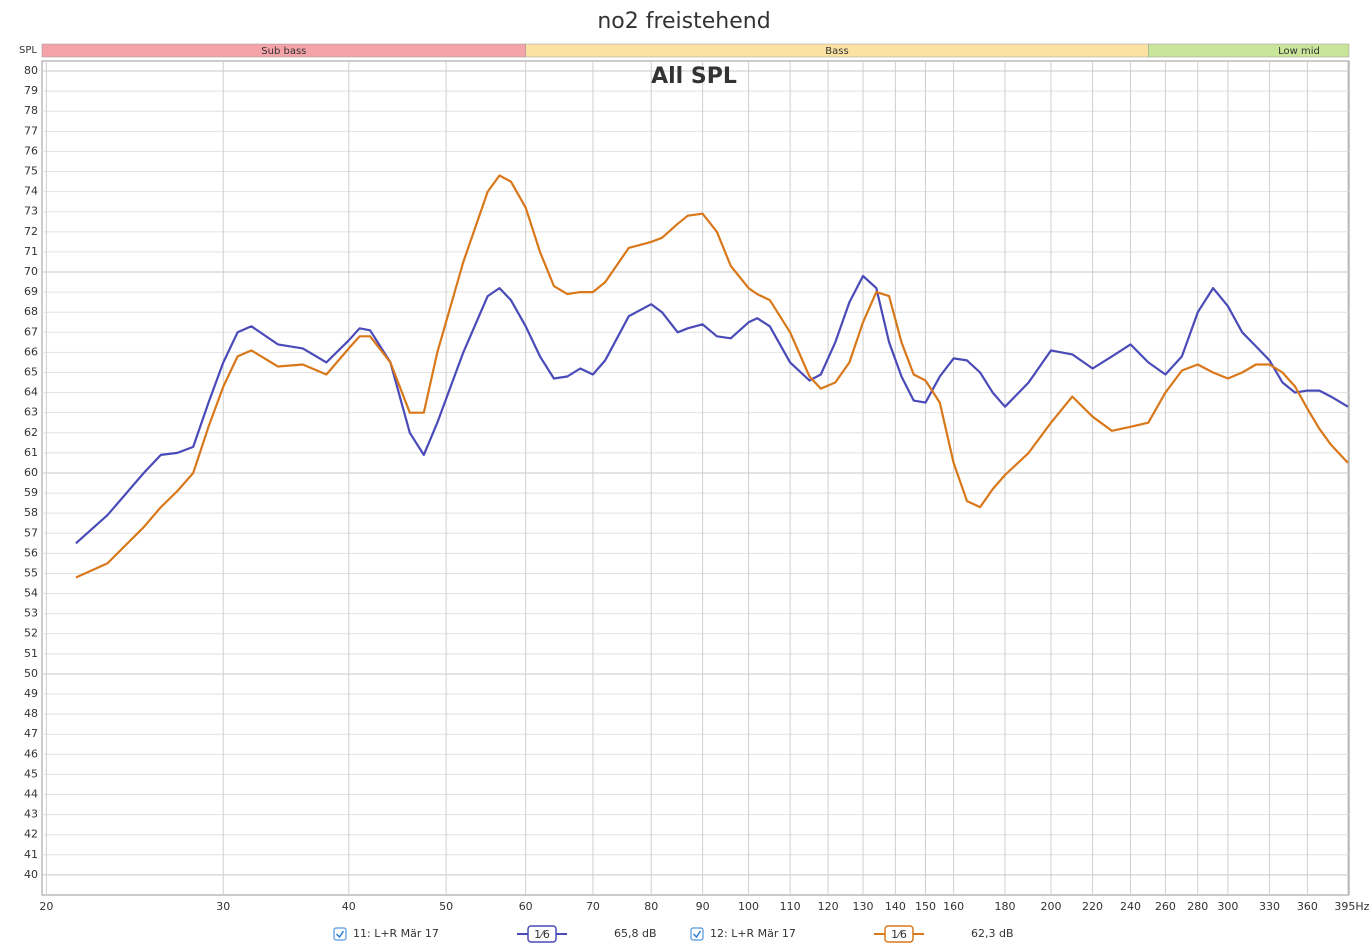 This screenshot has height=946, width=1369. Describe the element at coordinates (895, 906) in the screenshot. I see `x-tick-label: 140` at that location.